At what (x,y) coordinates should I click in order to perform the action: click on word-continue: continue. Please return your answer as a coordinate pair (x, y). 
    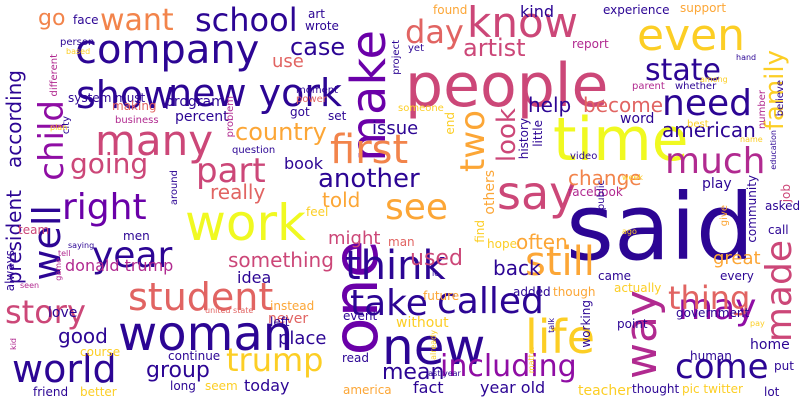
    Looking at the image, I should click on (194, 356).